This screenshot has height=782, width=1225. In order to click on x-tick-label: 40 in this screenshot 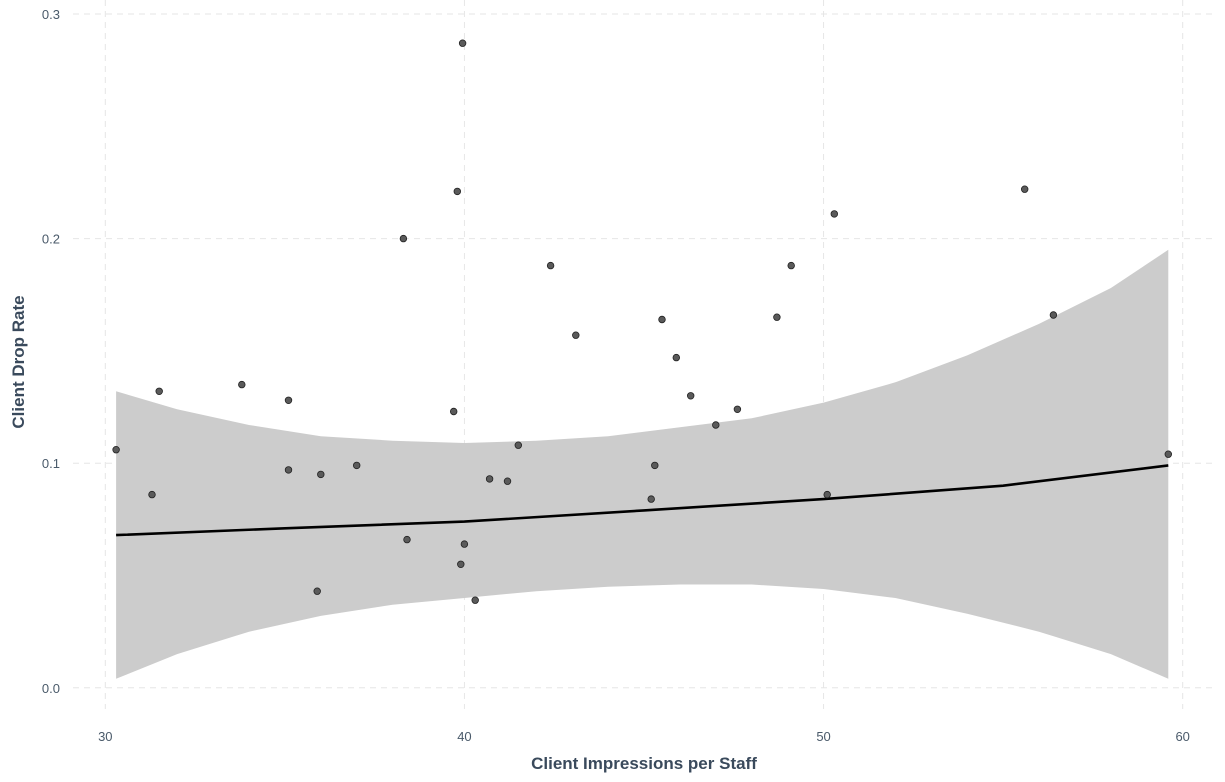, I will do `click(464, 736)`.